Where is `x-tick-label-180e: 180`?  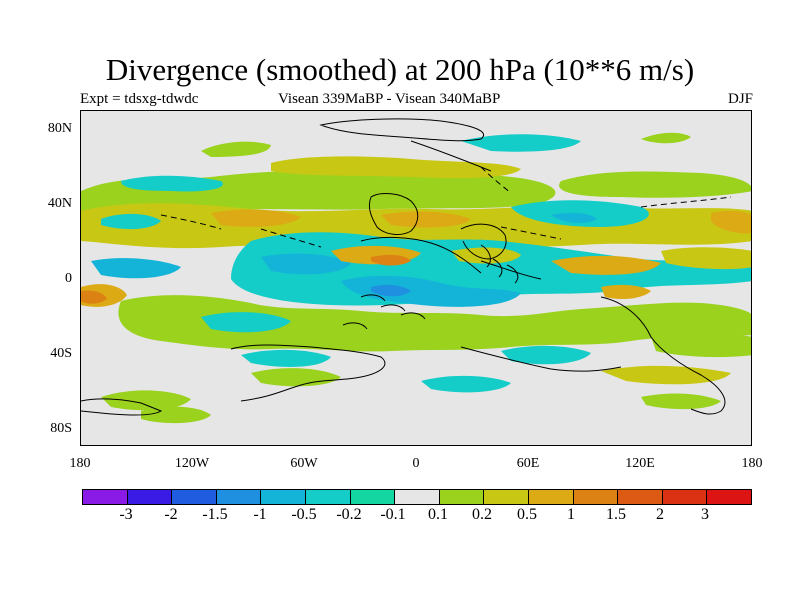
x-tick-label-180e: 180 is located at coordinates (752, 463).